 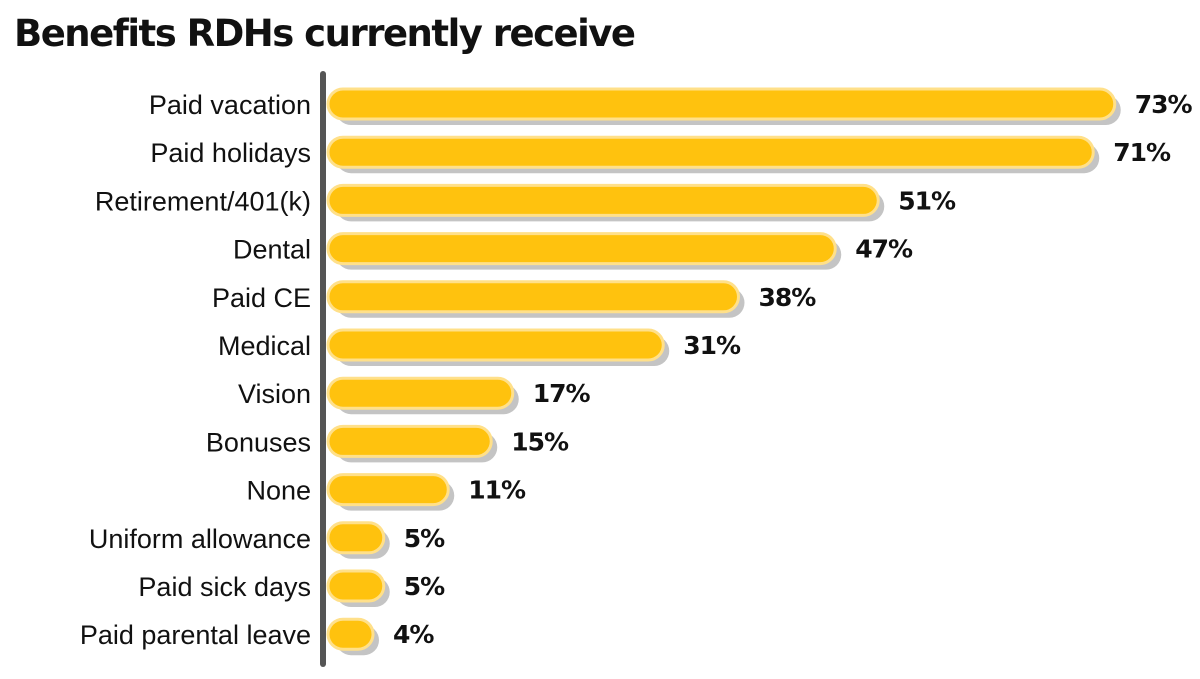 What do you see at coordinates (884, 249) in the screenshot?
I see `value-label: 47%` at bounding box center [884, 249].